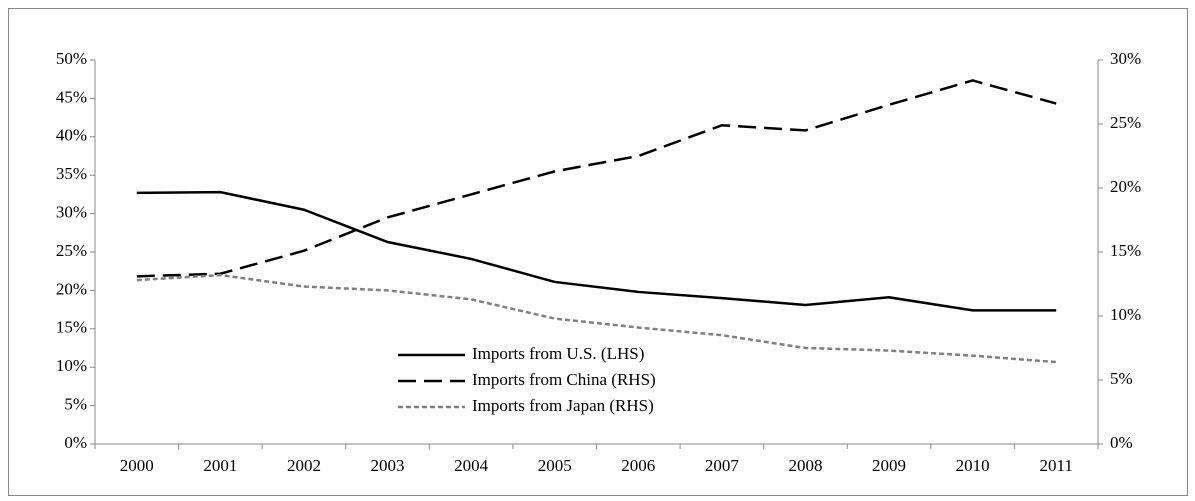 The width and height of the screenshot is (1195, 501). I want to click on legend-label: Imports from Japan (RHS), so click(563, 405).